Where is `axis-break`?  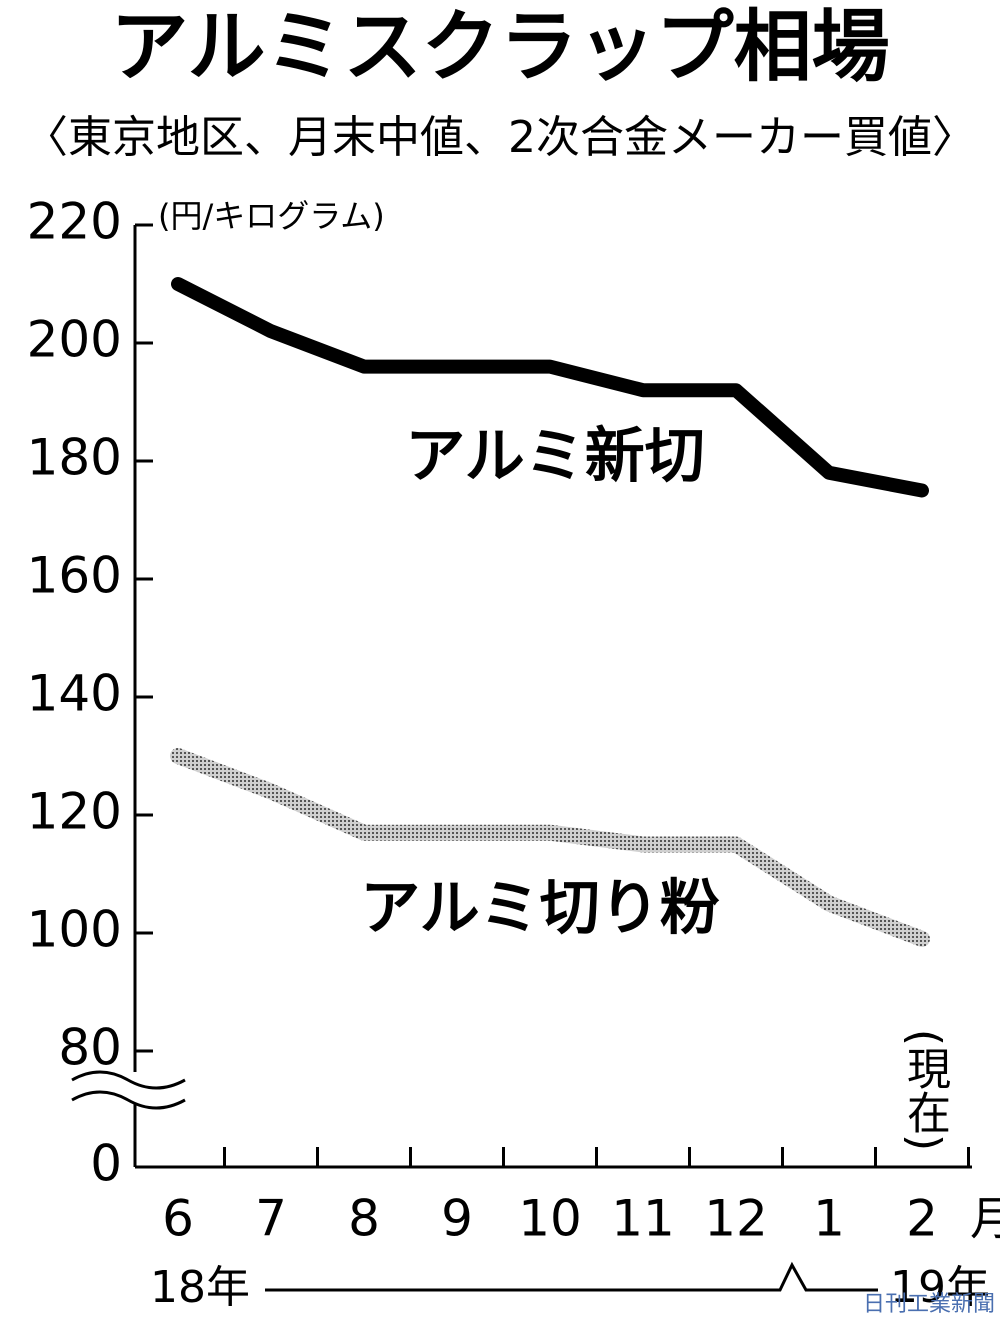 axis-break is located at coordinates (128, 1090).